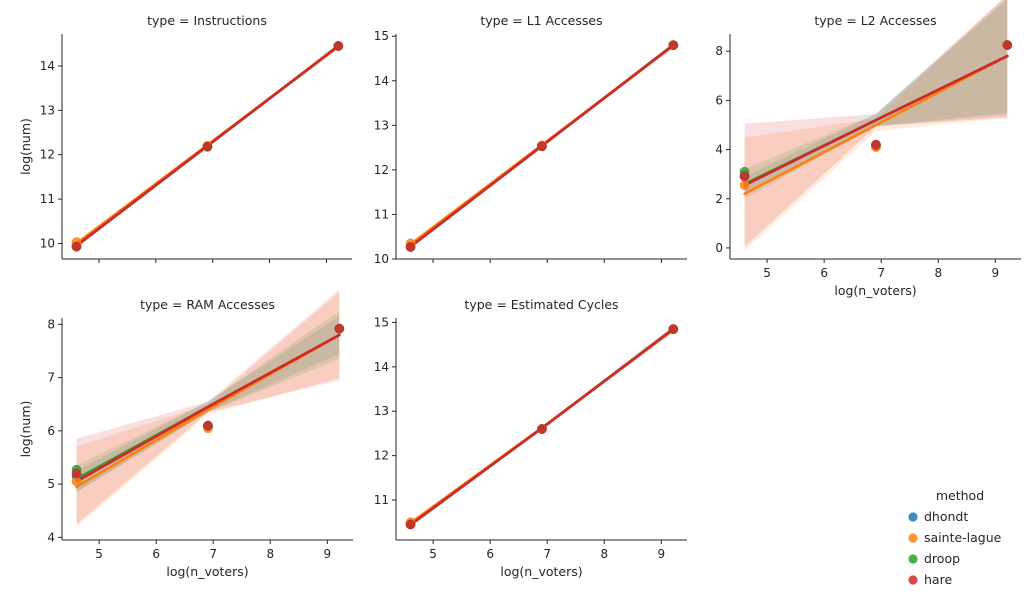 This screenshot has height=604, width=1035. I want to click on y-tick-label: 0, so click(719, 248).